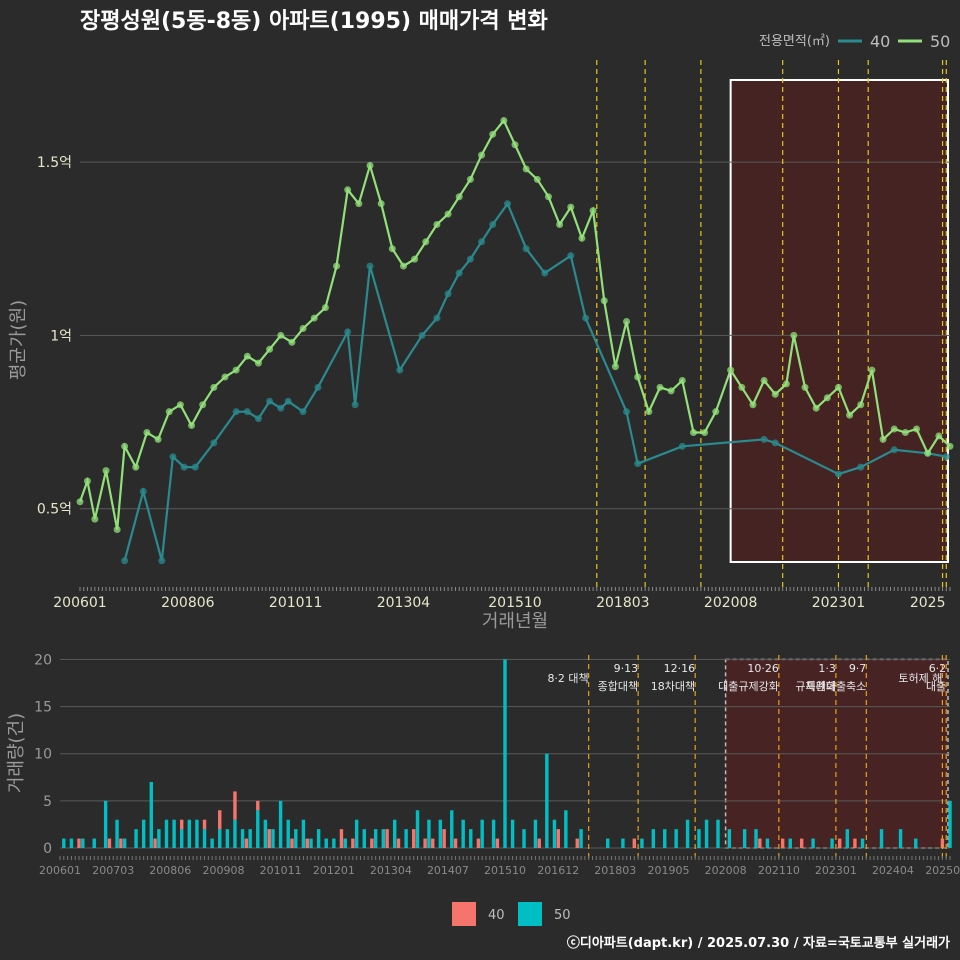 This screenshot has width=960, height=960. Describe the element at coordinates (514, 603) in the screenshot. I see `price-x-tick-label: 201510` at that location.